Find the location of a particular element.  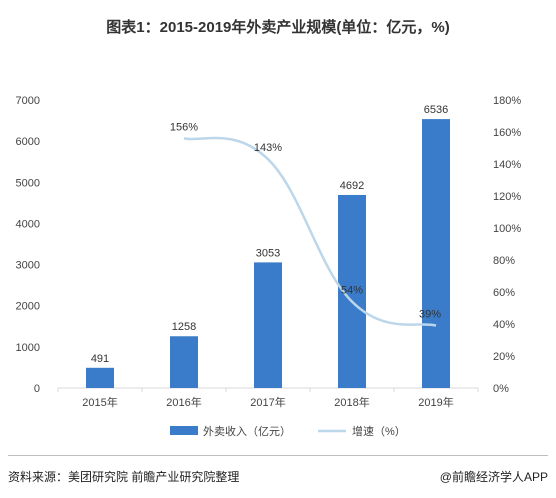

chart-title: 图表1：2015-2019年外卖产业规模(单位：亿元，%) is located at coordinates (278, 27).